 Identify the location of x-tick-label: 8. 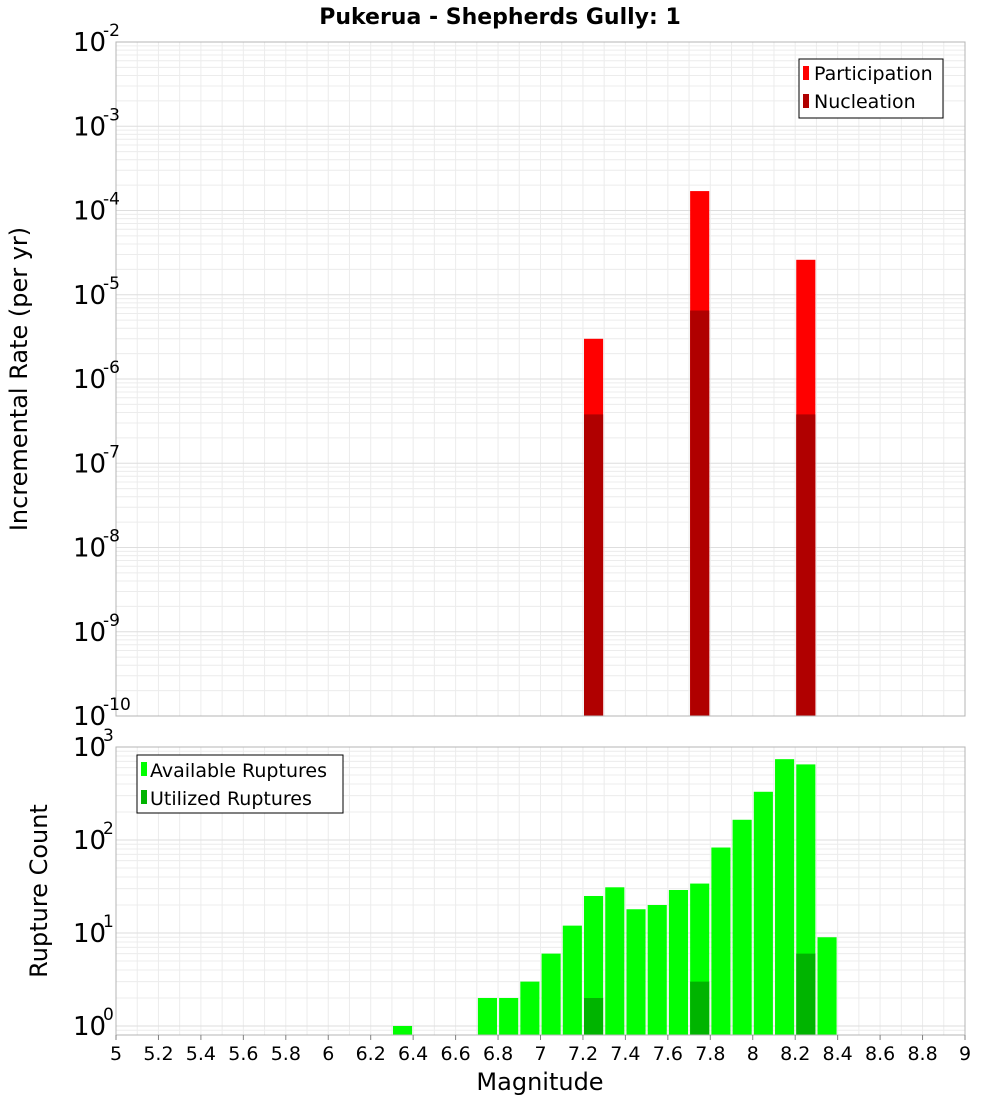
(753, 1054).